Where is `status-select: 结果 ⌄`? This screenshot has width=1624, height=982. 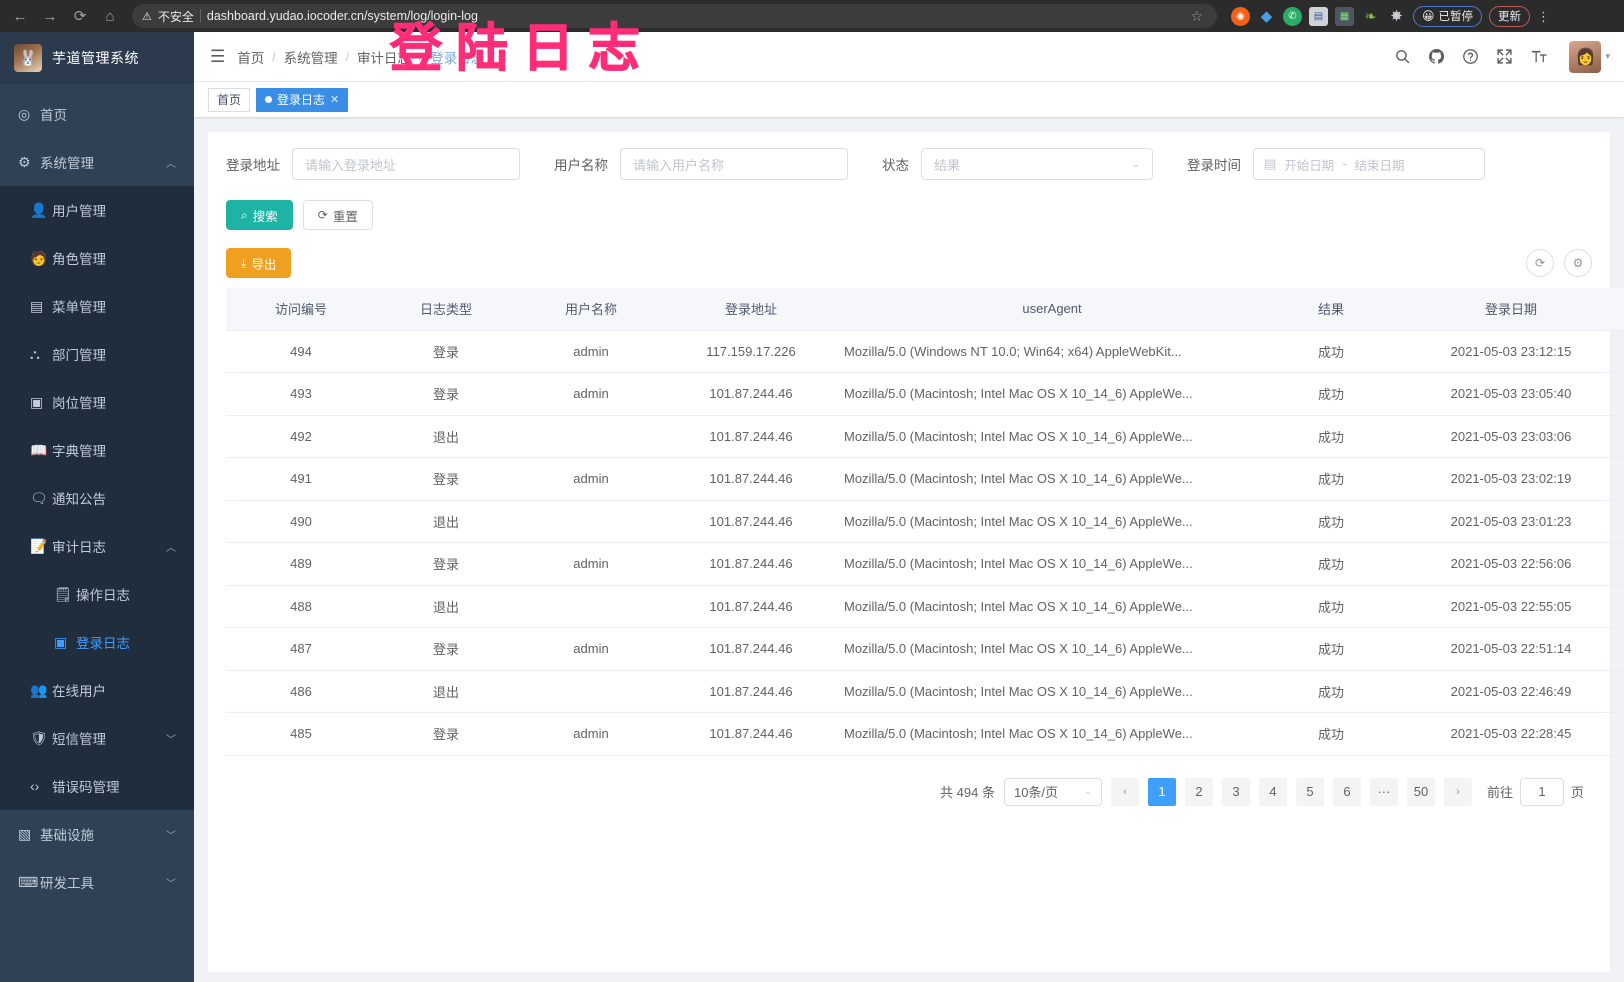 status-select: 结果 ⌄ is located at coordinates (1037, 164).